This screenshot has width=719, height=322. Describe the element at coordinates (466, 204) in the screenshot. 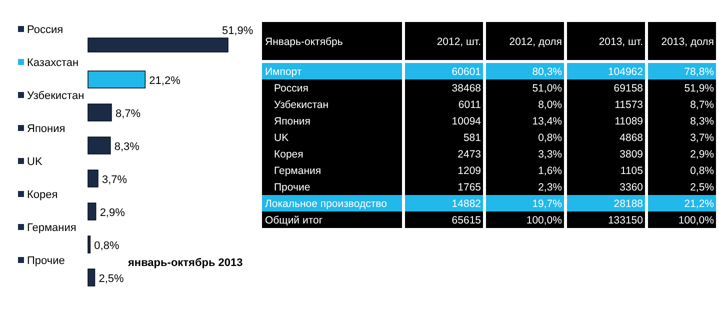

I see `text: 14882` at that location.